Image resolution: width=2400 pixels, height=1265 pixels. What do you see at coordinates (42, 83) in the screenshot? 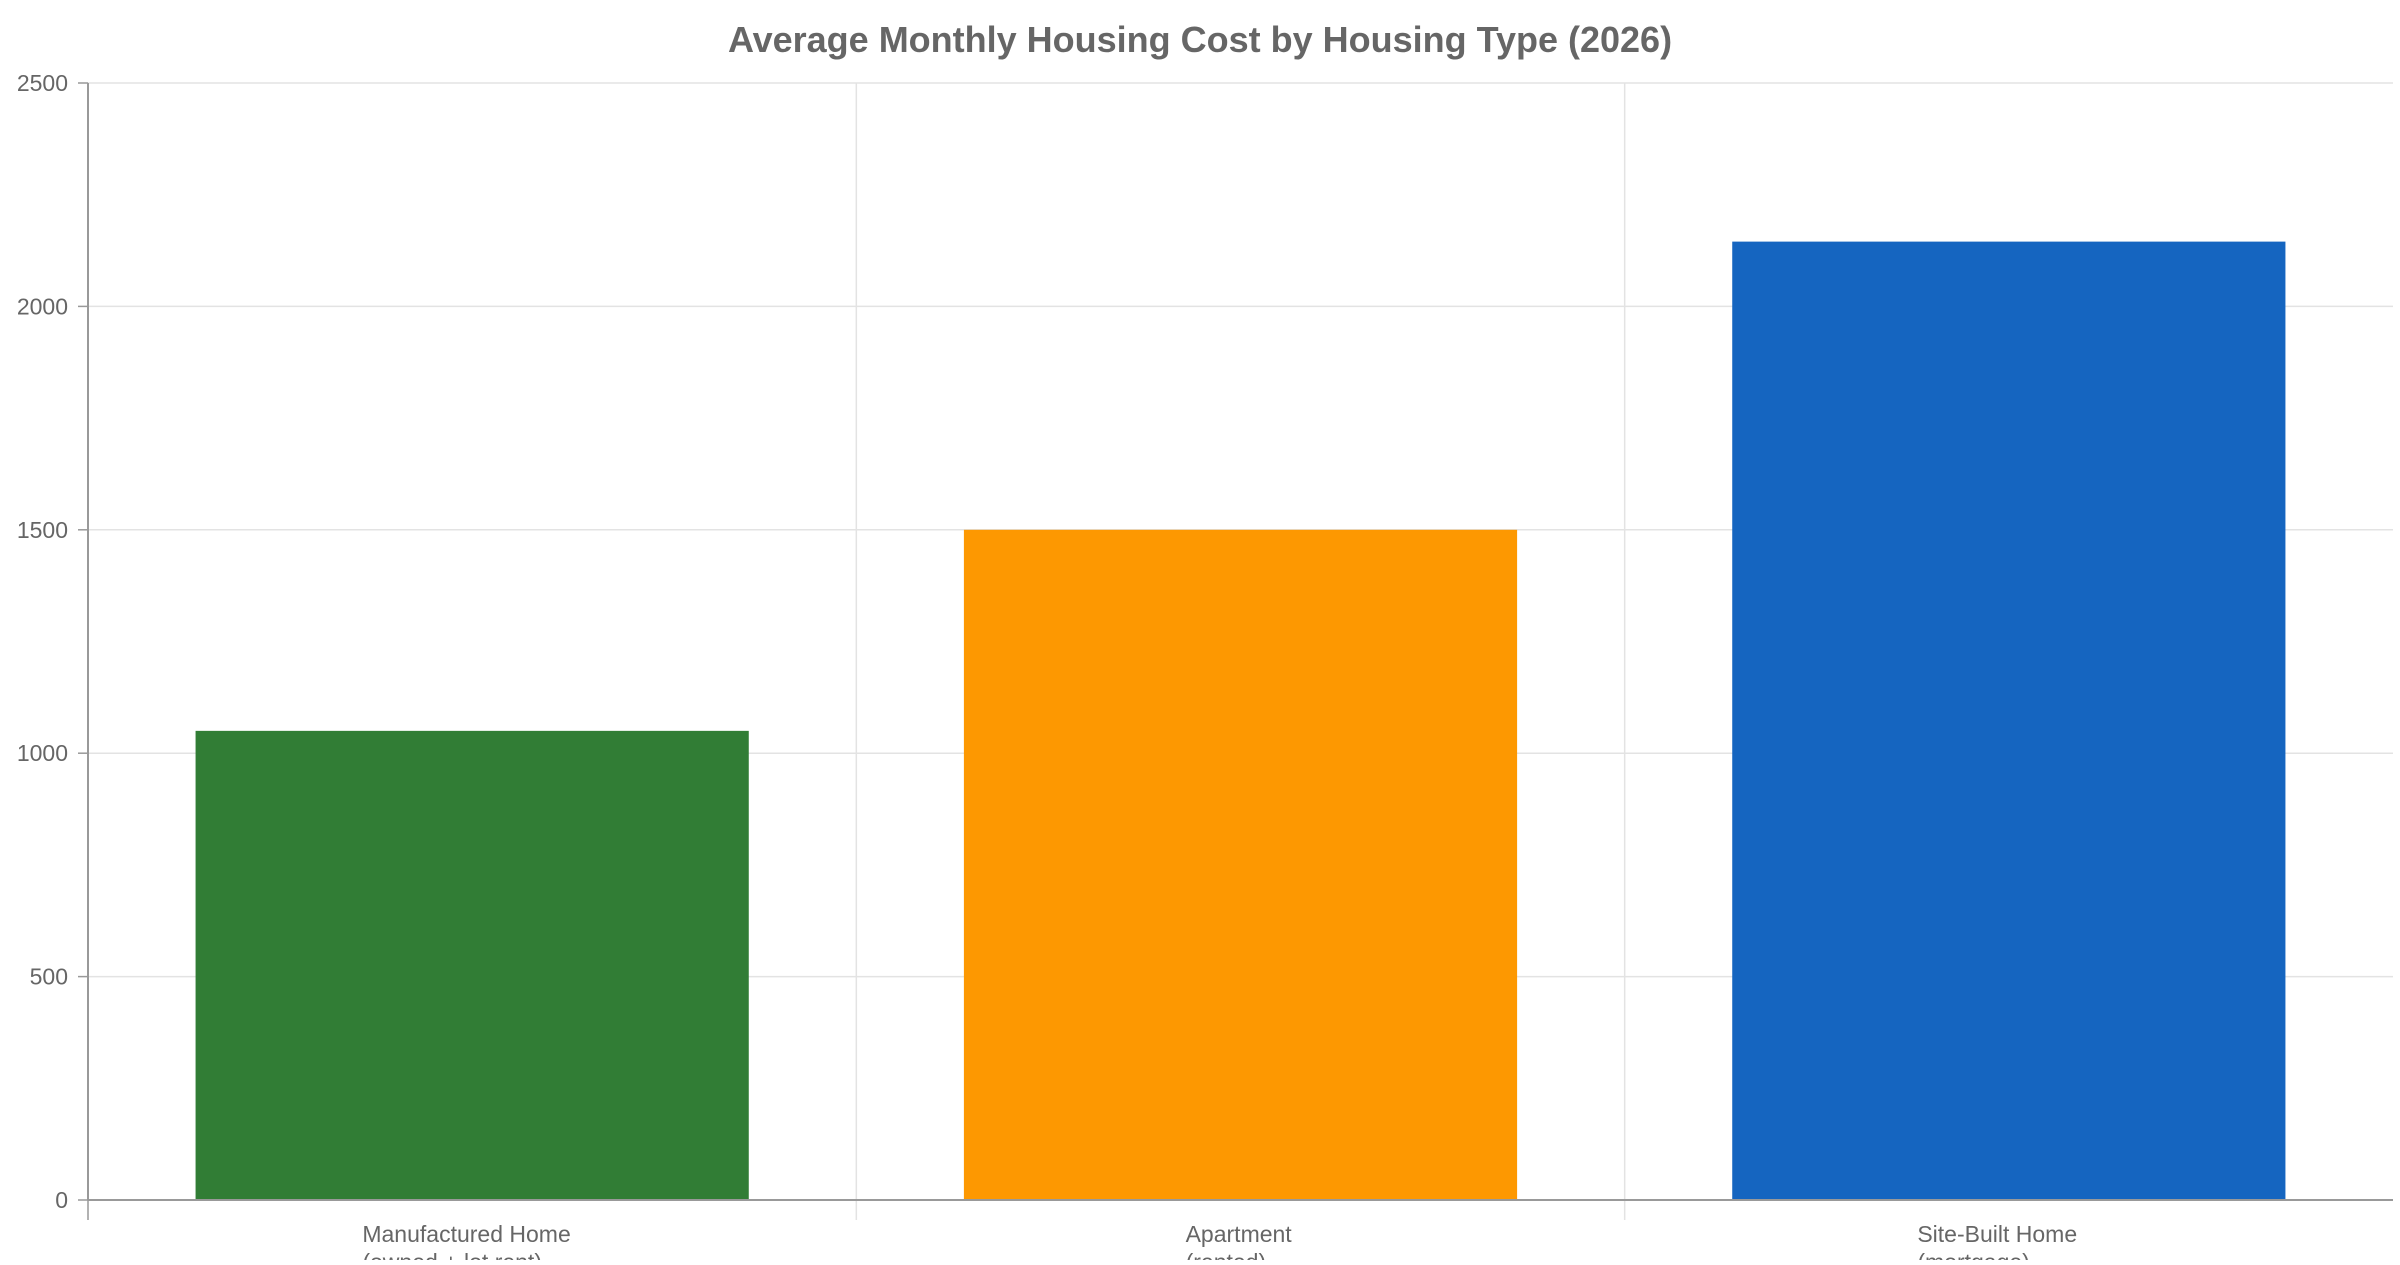
I see `y-tick-label: 2500` at bounding box center [42, 83].